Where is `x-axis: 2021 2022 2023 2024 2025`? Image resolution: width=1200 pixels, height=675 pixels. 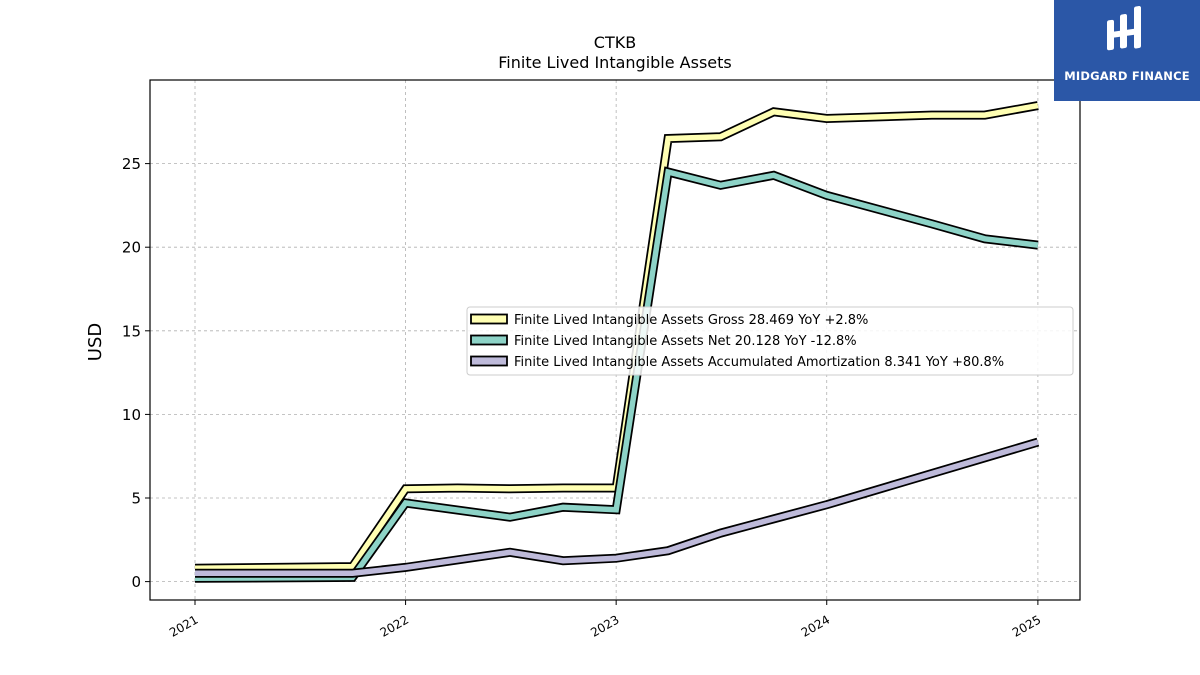 x-axis: 2021 2022 2023 2024 2025 is located at coordinates (605, 620).